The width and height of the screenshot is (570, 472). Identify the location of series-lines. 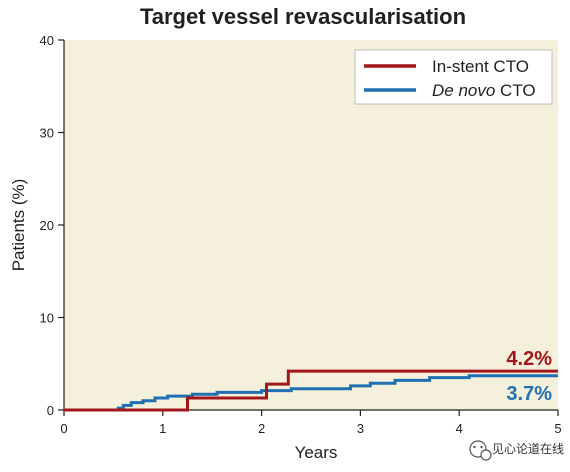
(311, 390).